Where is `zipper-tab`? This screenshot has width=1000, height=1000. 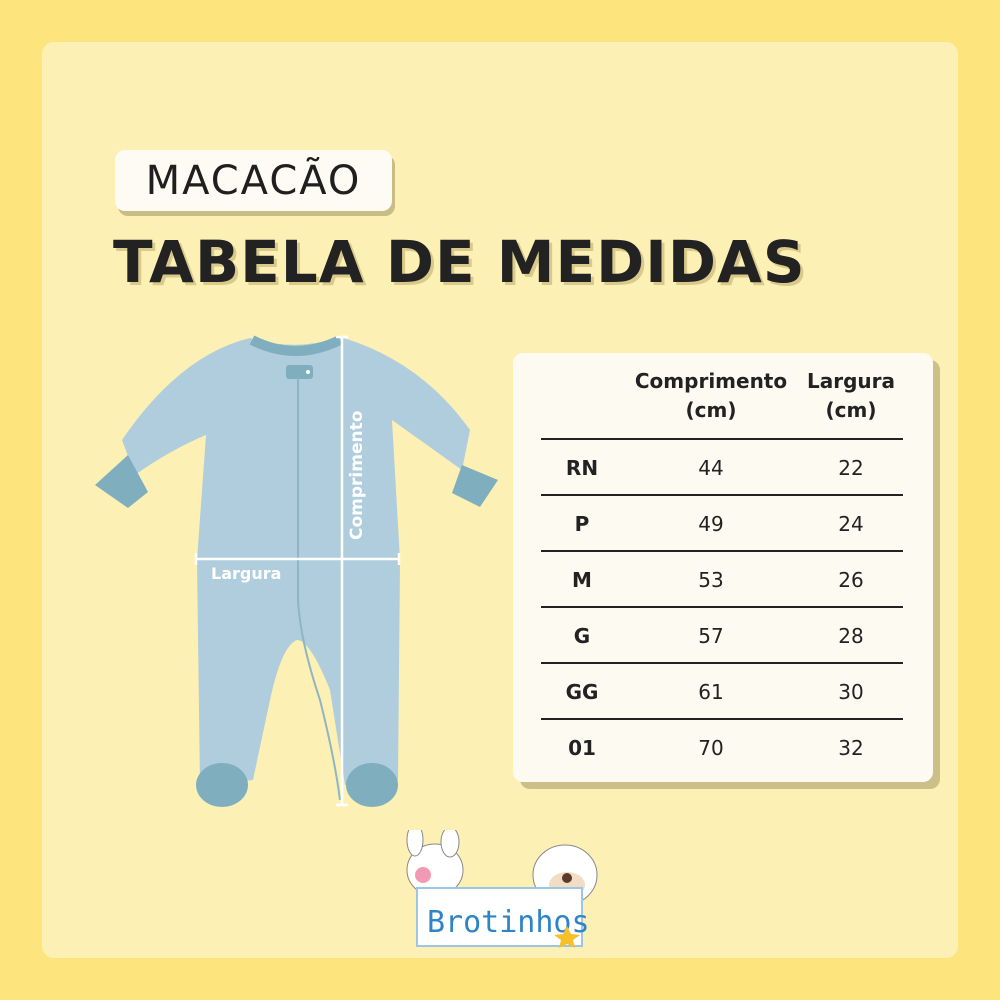
zipper-tab is located at coordinates (299, 372).